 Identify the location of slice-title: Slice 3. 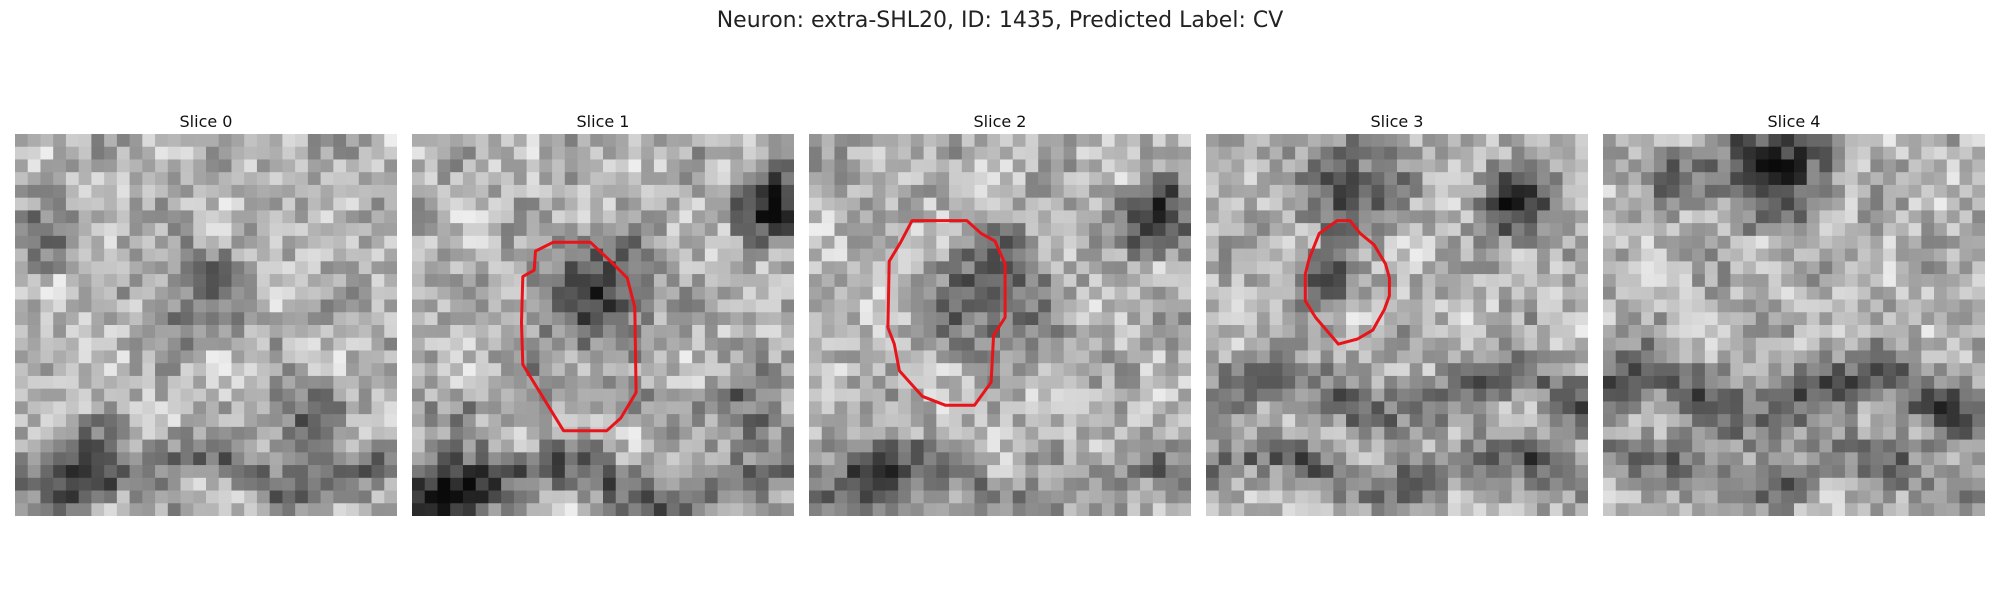
(1397, 121).